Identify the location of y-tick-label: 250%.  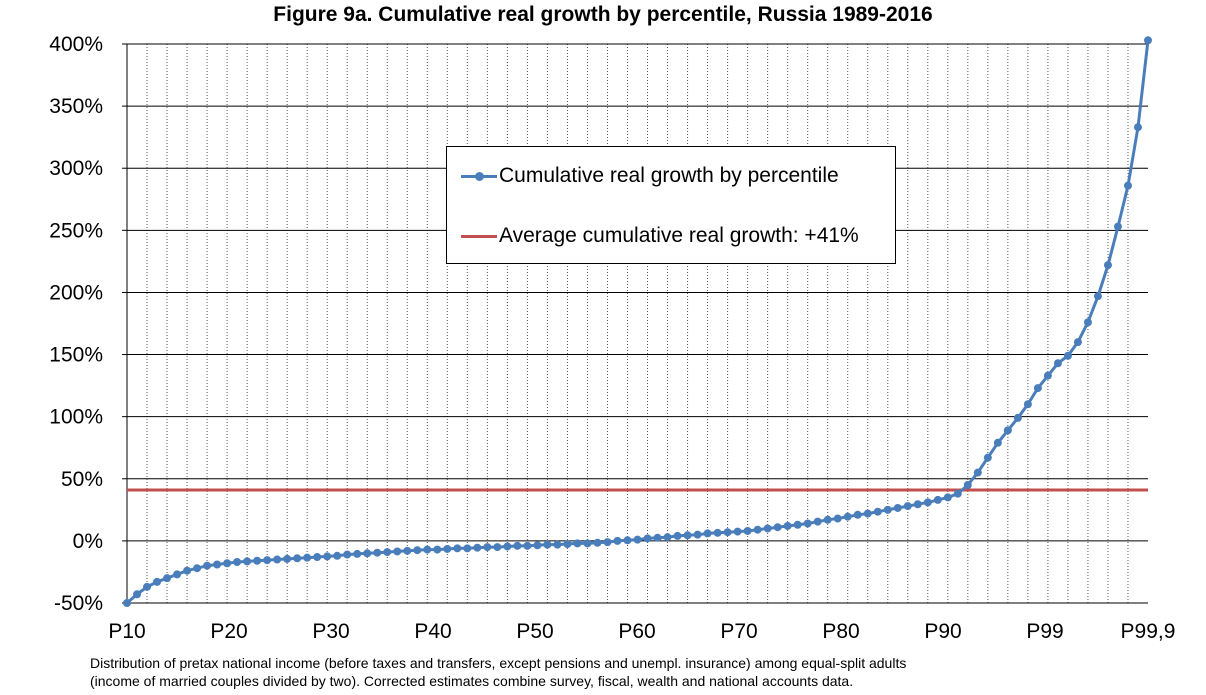
(76, 230).